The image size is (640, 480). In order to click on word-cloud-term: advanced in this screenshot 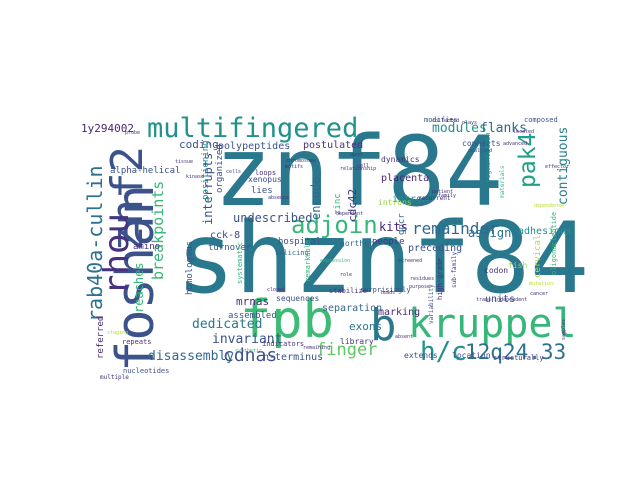, I will do `click(515, 144)`.